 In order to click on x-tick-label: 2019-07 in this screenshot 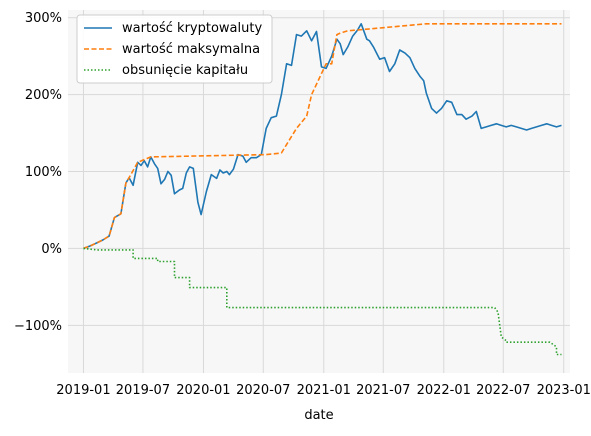, I will do `click(143, 390)`.